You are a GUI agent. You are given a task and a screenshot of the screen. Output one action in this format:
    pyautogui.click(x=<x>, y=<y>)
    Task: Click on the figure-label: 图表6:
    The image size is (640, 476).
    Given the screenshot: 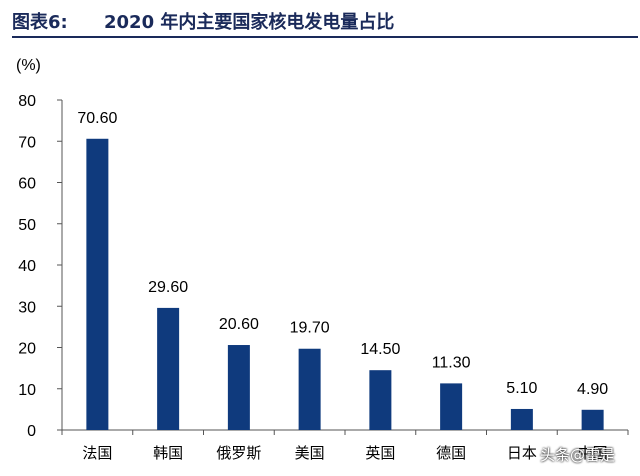 What is the action you would take?
    pyautogui.click(x=40, y=22)
    